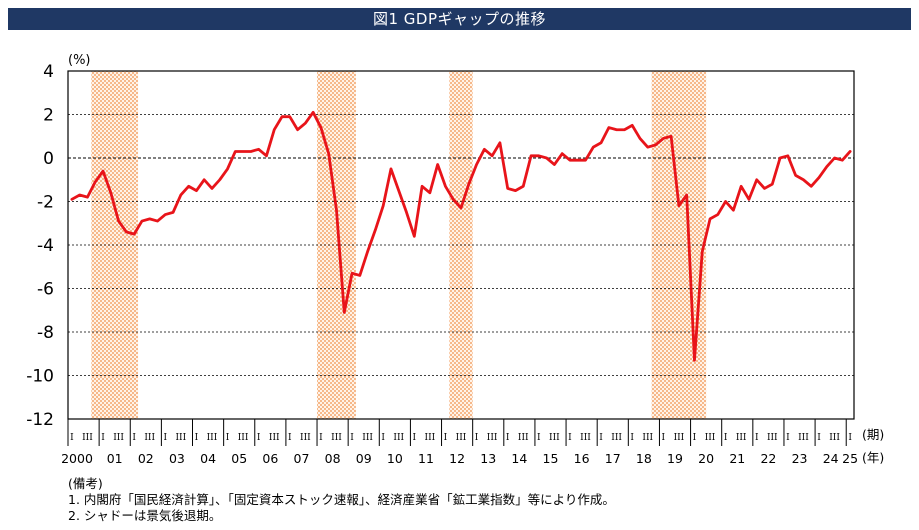 Image resolution: width=919 pixels, height=530 pixels. What do you see at coordinates (40, 420) in the screenshot?
I see `y-tick-label: -12` at bounding box center [40, 420].